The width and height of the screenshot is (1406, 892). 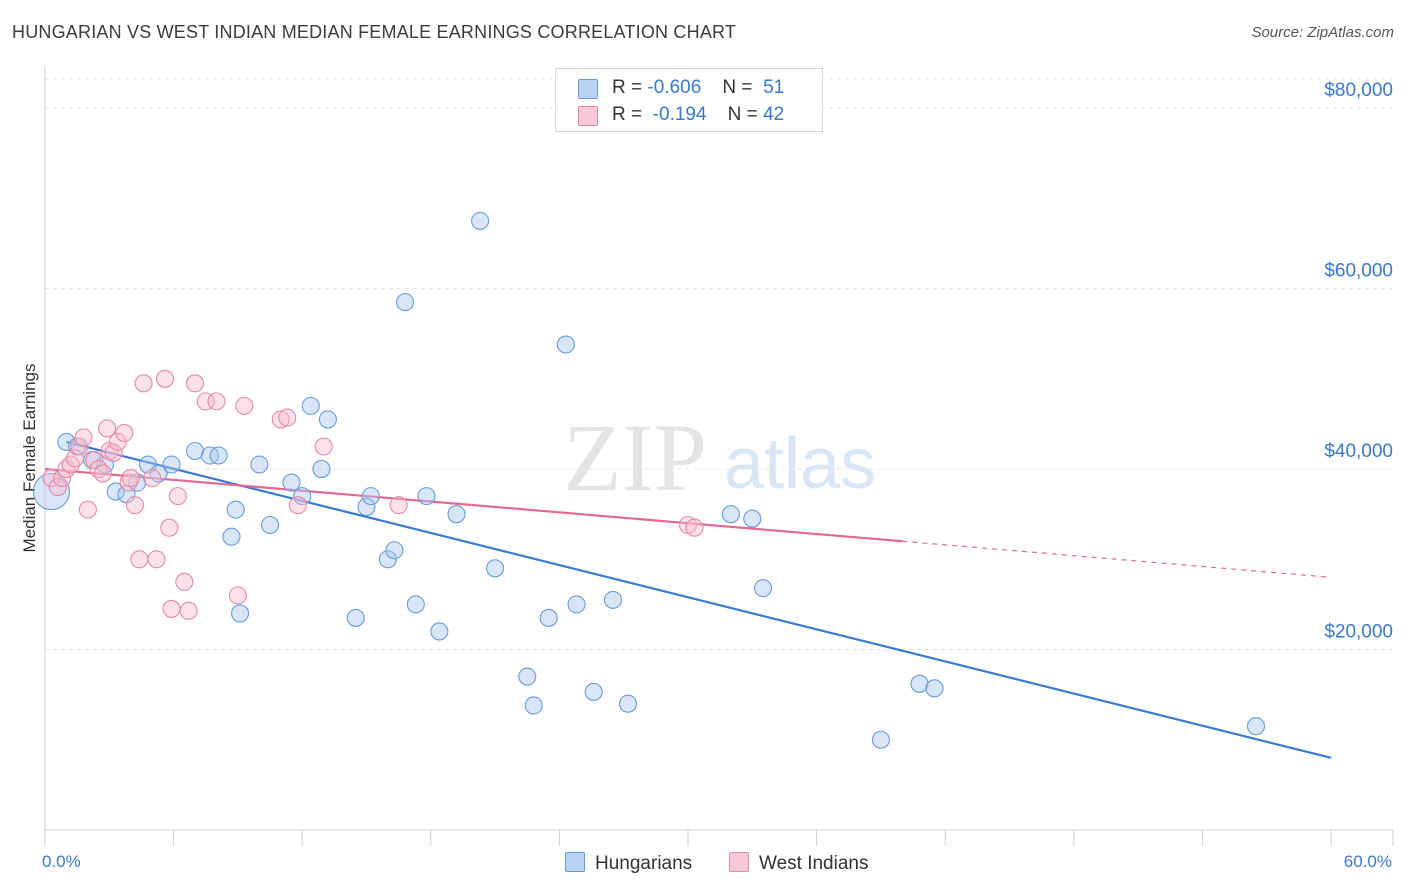 I want to click on y-tick-labels: $20,000 $40,000 $60,000 $80,000, so click(x=1358, y=361).